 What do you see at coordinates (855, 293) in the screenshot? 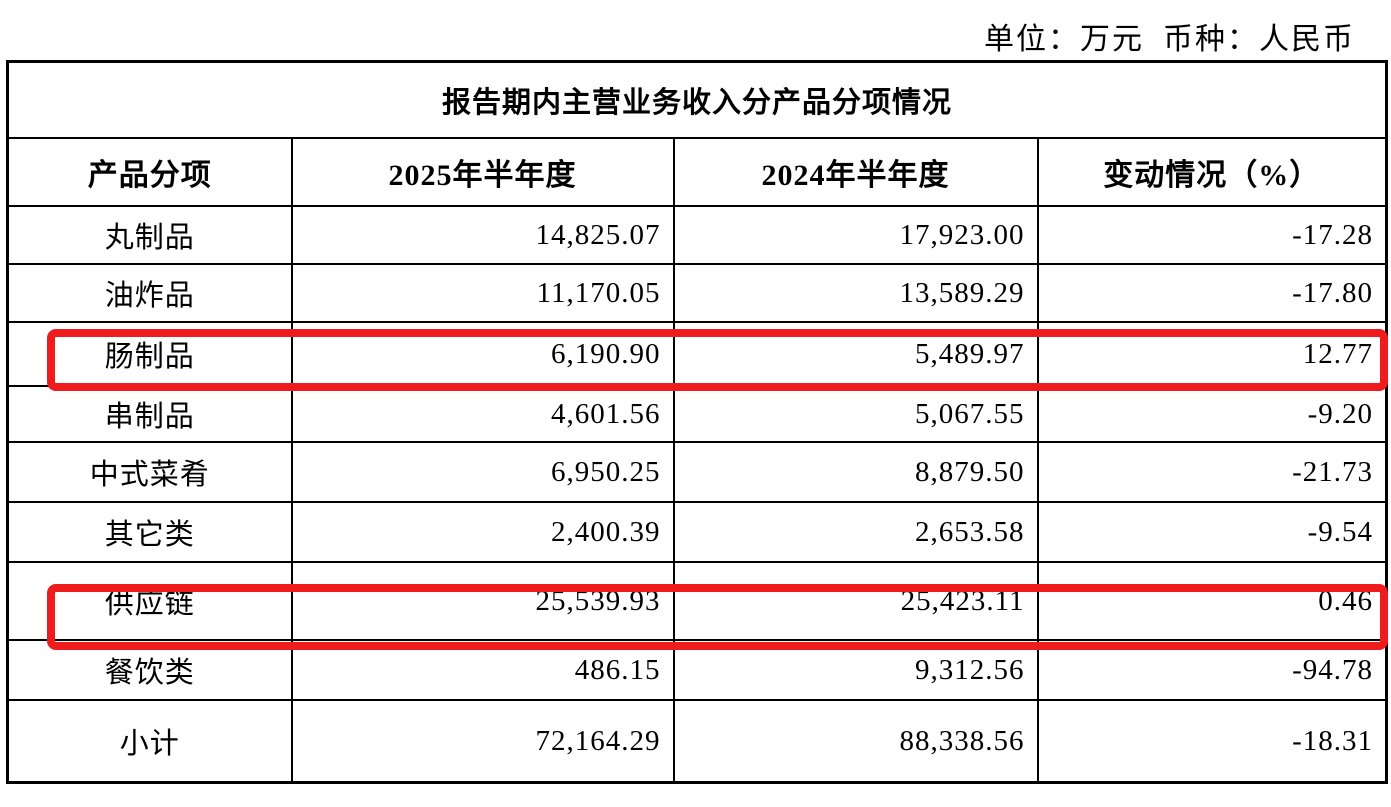
I see `value-2024-cell: 13,589.29` at bounding box center [855, 293].